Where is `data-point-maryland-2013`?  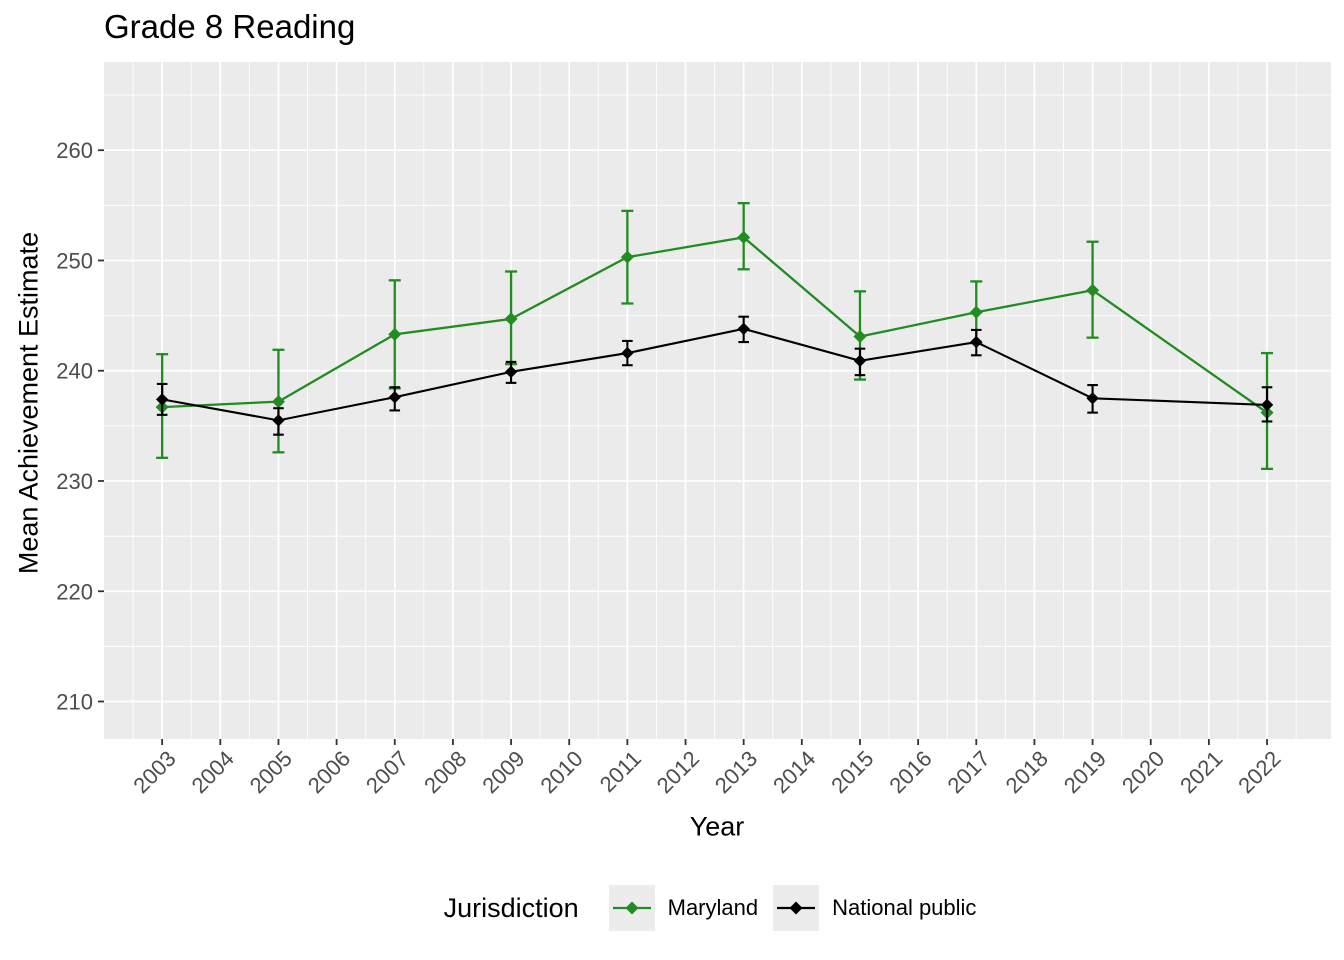 data-point-maryland-2013 is located at coordinates (744, 237).